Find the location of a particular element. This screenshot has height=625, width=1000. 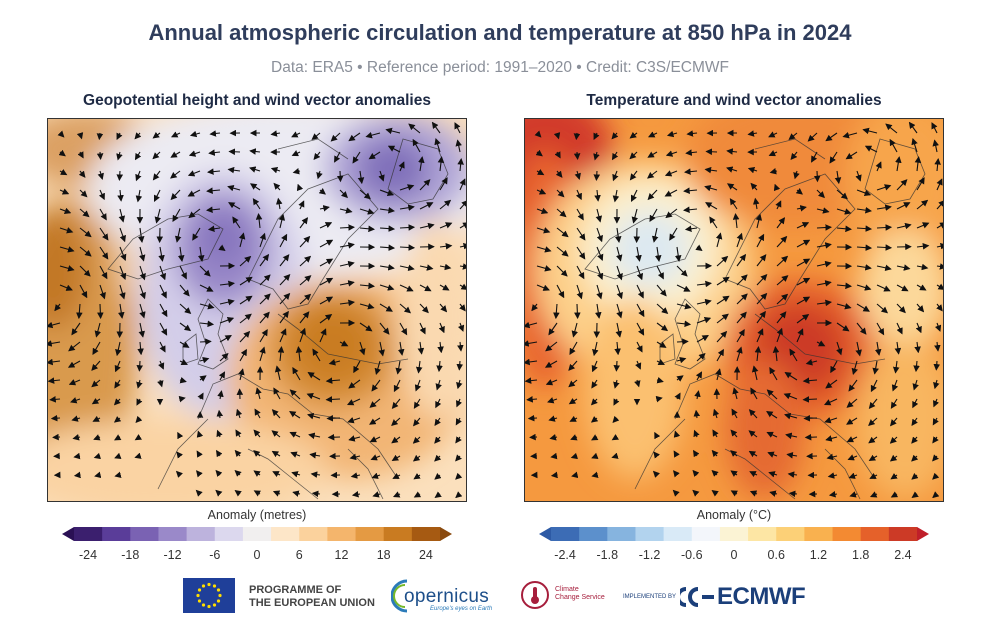

right-panel-title: Temperature and wind vector anomalies is located at coordinates (734, 100).